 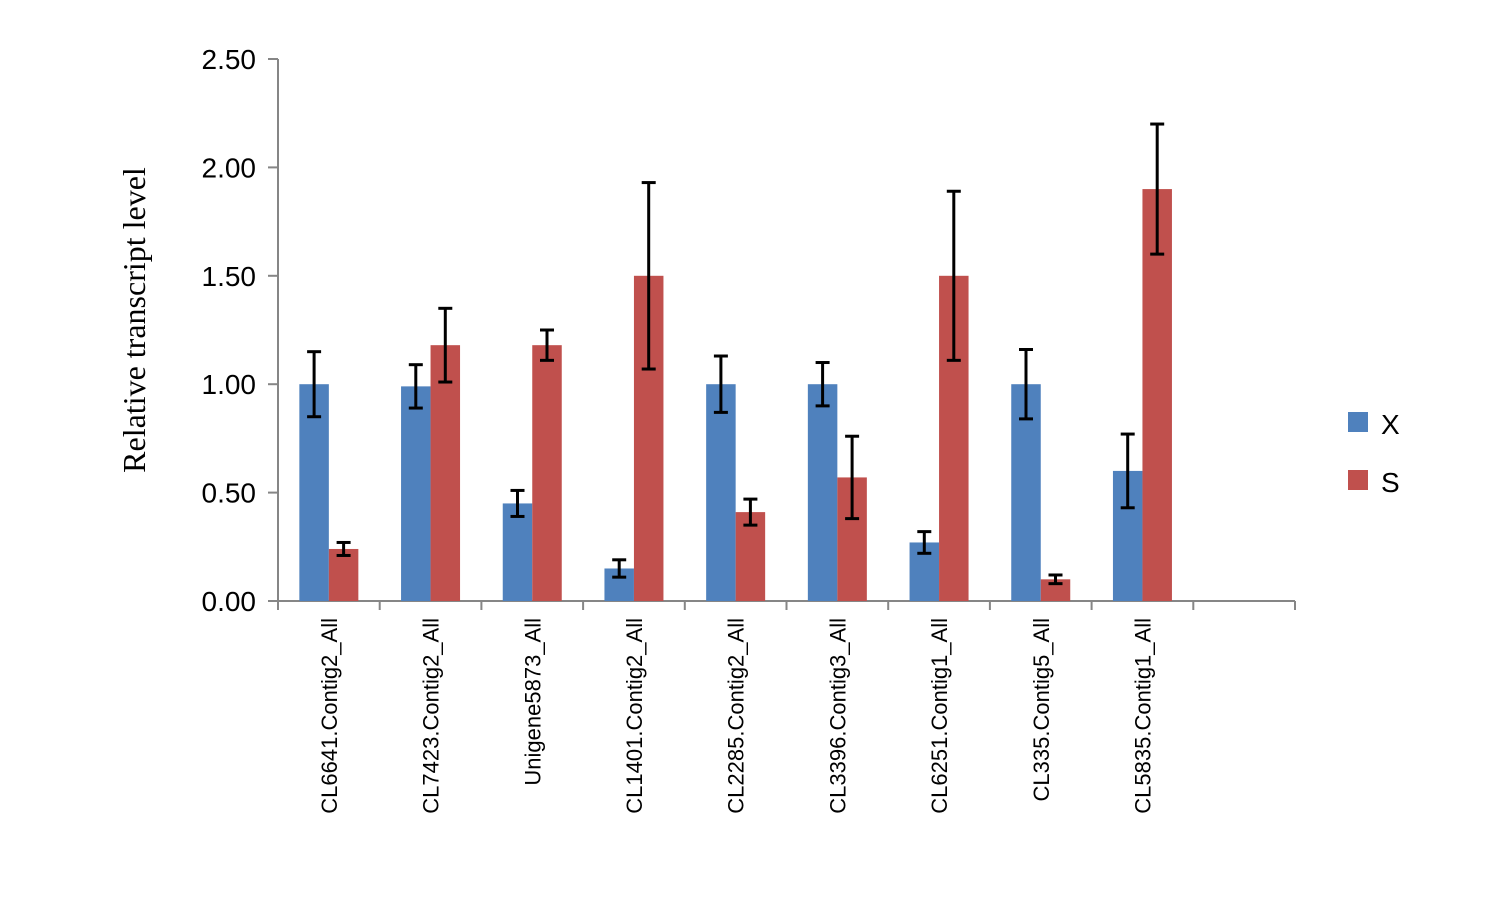 I want to click on y-tick-label: 1.00, so click(x=229, y=384).